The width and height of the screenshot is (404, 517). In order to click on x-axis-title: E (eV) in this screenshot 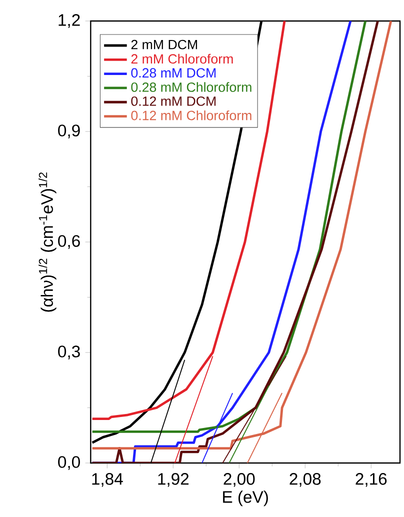, I will do `click(245, 498)`.